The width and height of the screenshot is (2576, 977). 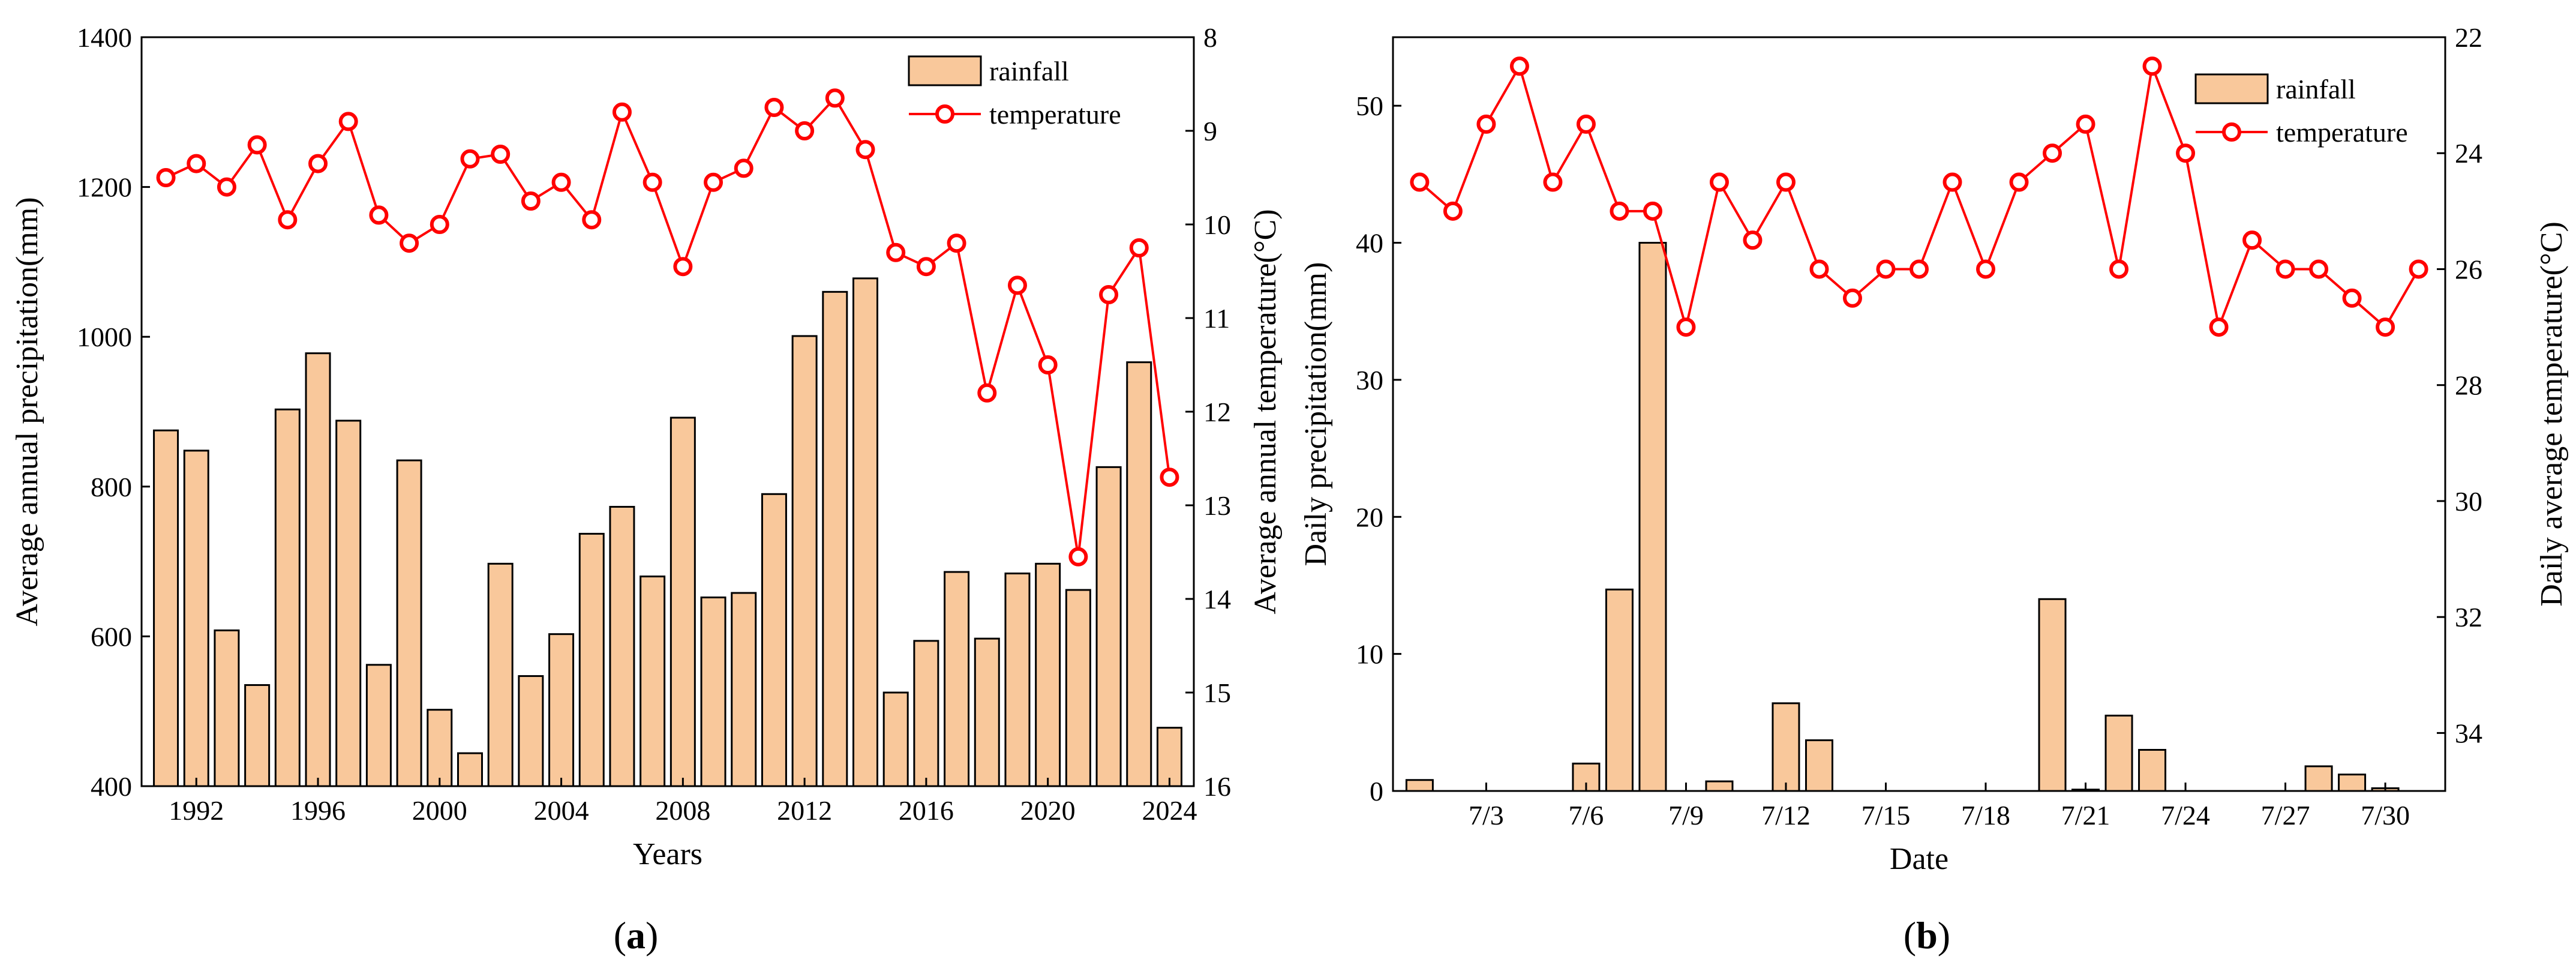 I want to click on y-left-tick-label: 50, so click(x=1370, y=106).